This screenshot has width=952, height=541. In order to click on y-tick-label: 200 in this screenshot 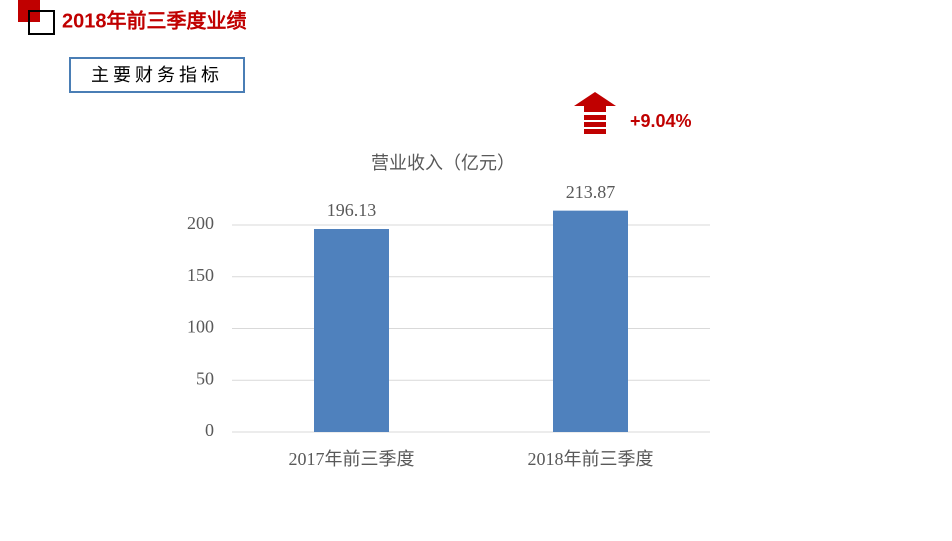, I will do `click(200, 223)`.